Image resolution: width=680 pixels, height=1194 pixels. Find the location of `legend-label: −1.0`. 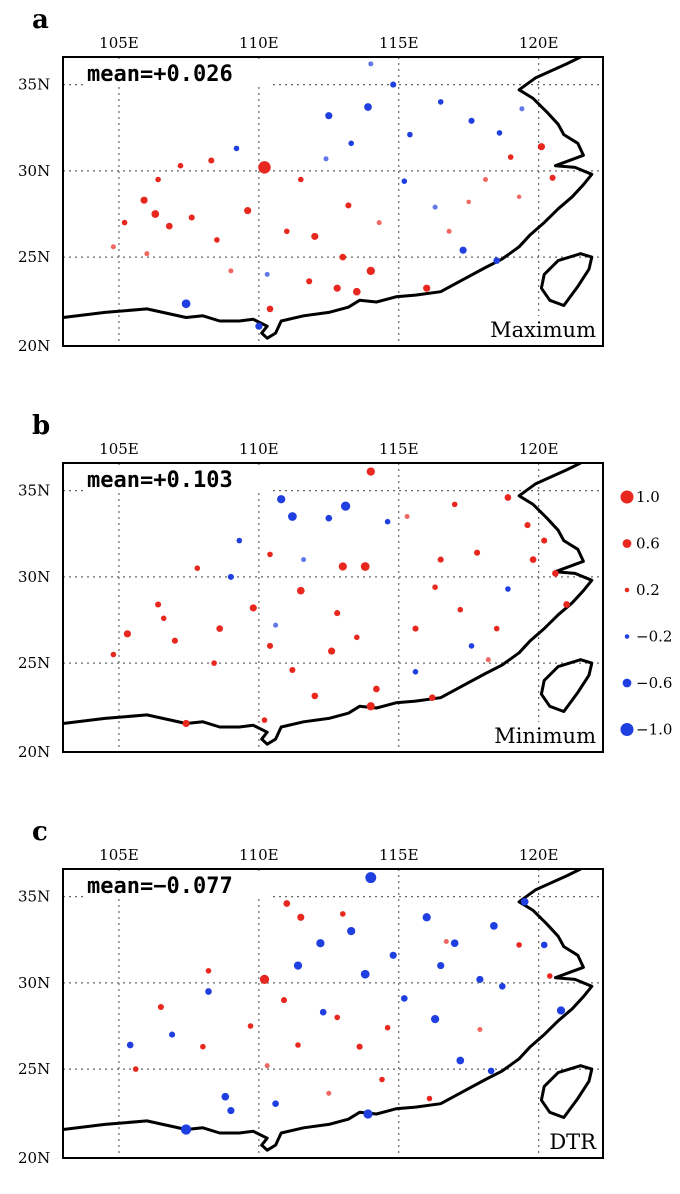

legend-label: −1.0 is located at coordinates (654, 730).